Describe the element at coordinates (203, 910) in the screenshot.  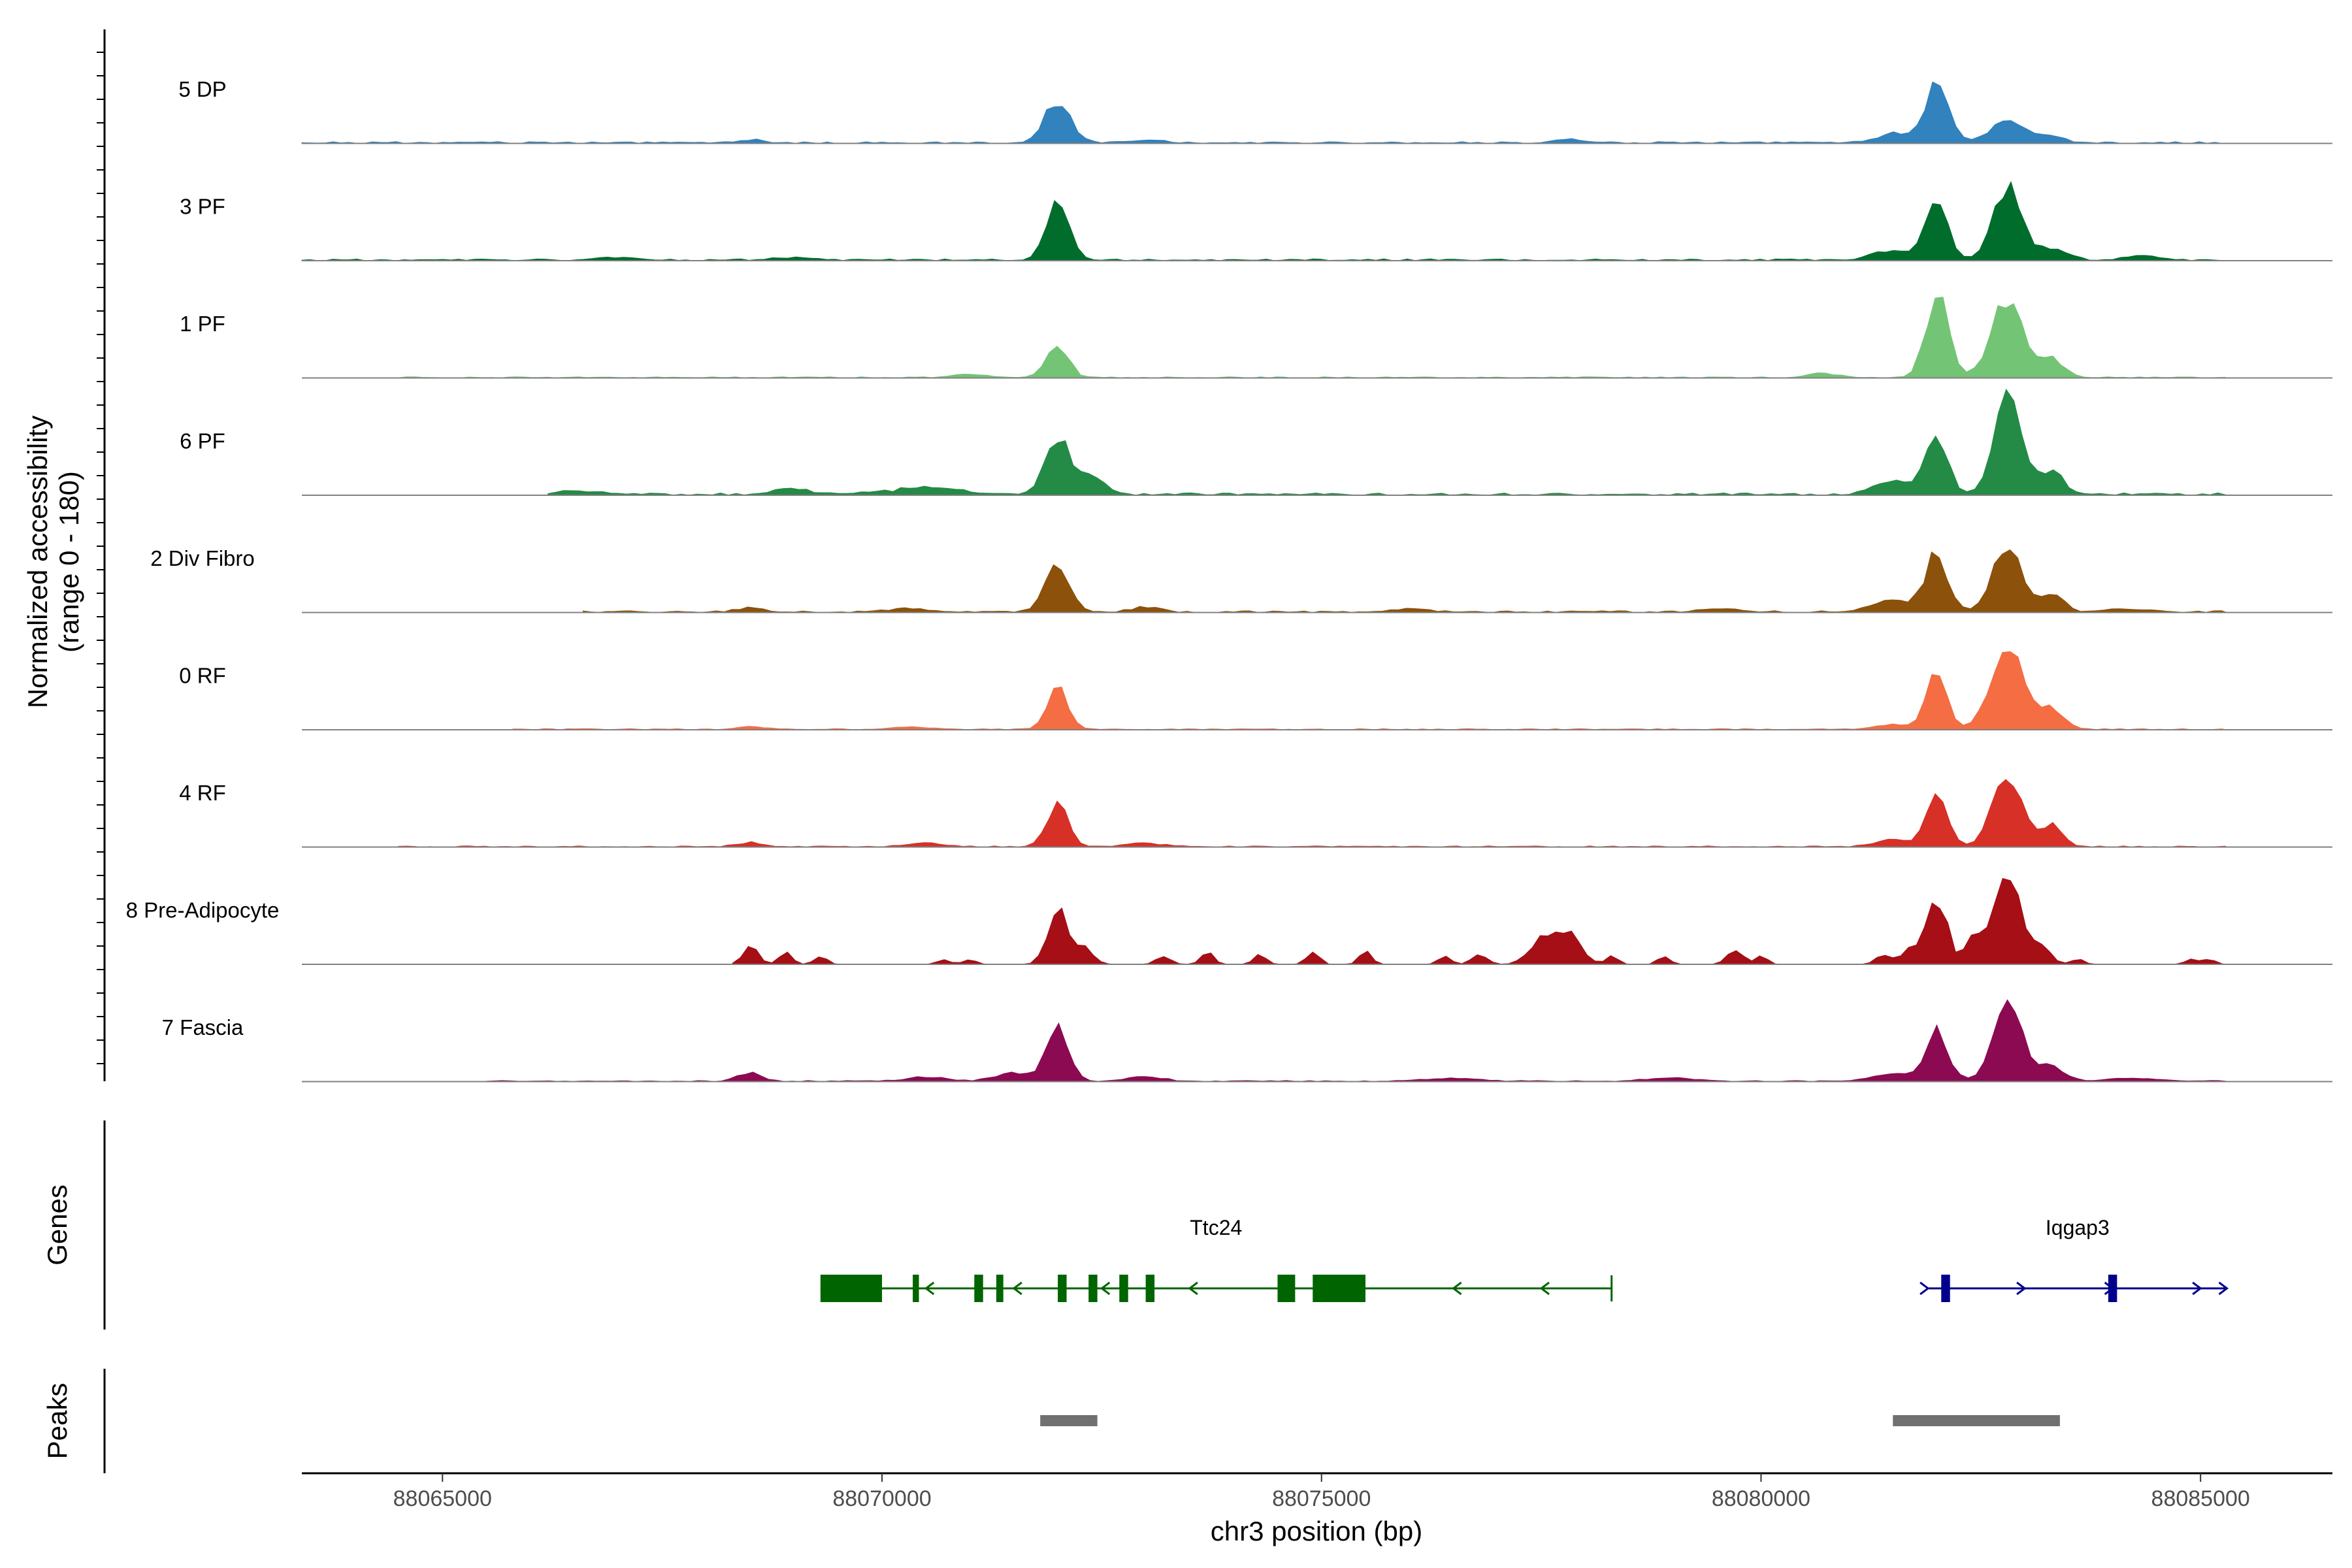
I see `track-label: 8 Pre-Adipocyte` at that location.